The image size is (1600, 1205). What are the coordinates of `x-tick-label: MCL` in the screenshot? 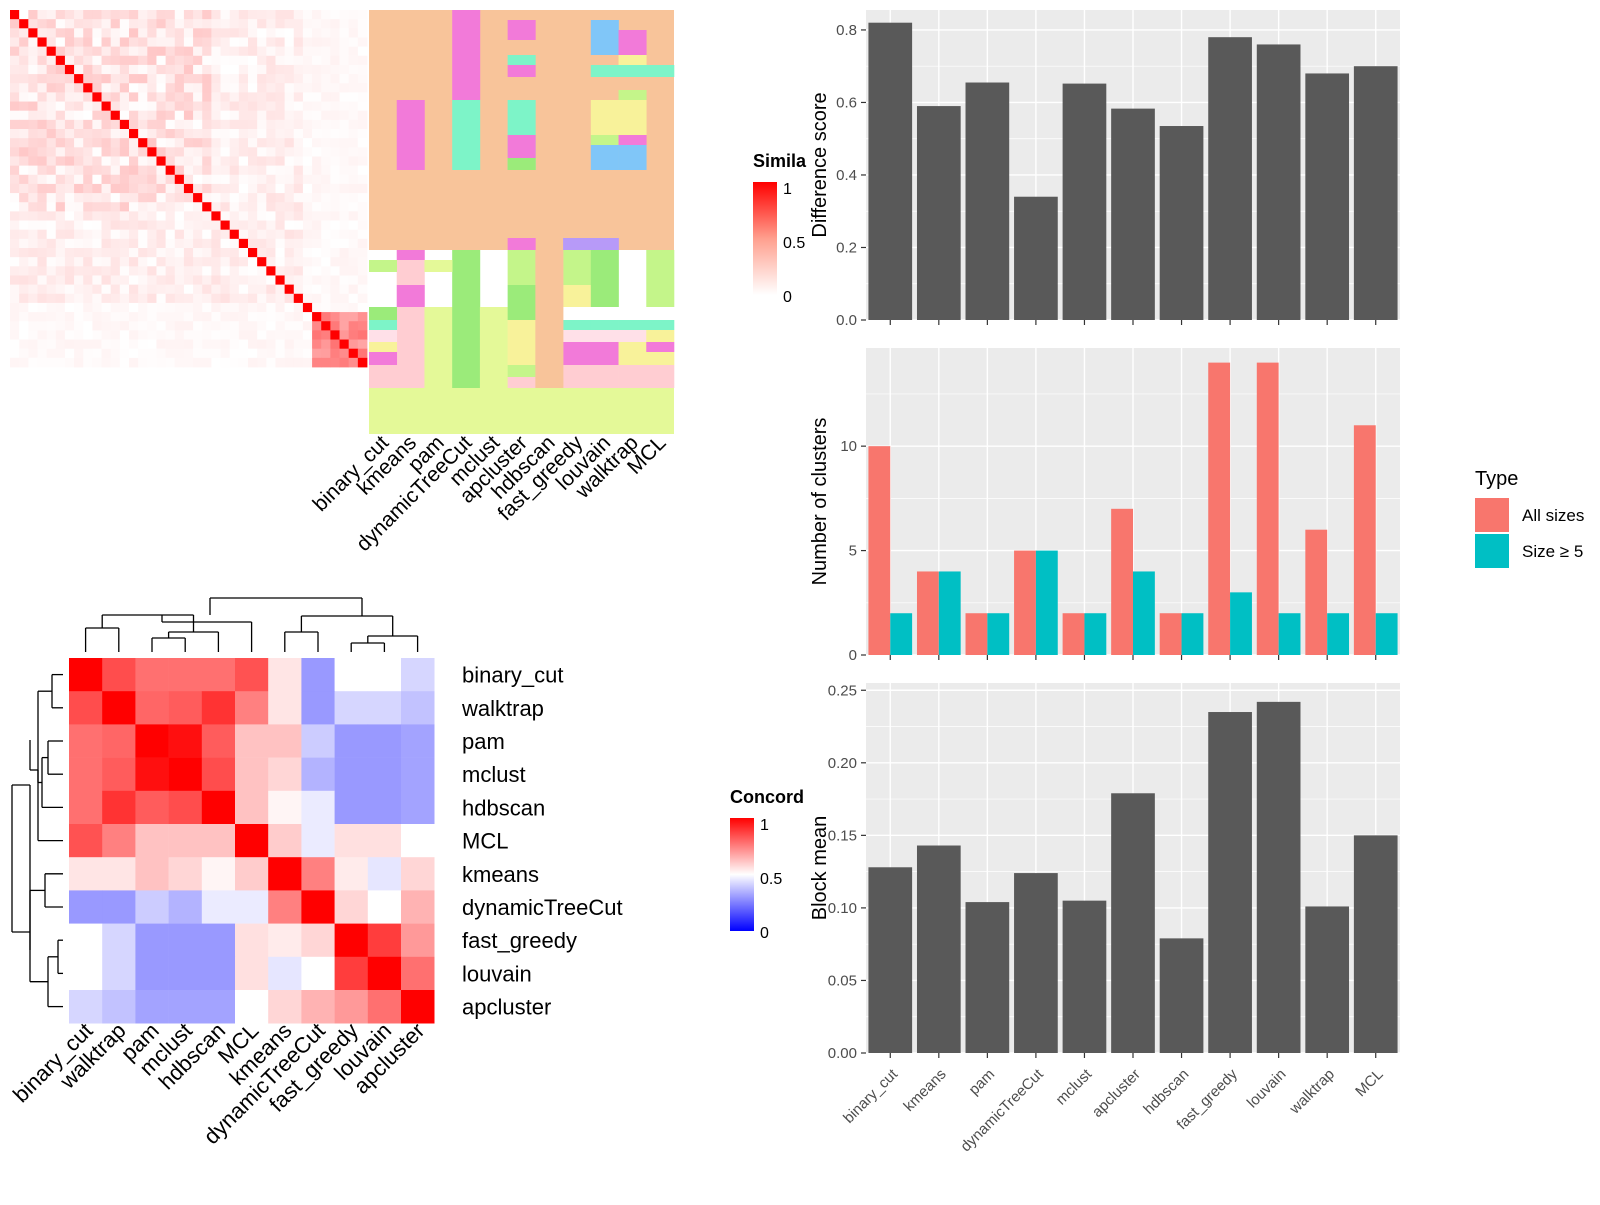 It's located at (1369, 1083).